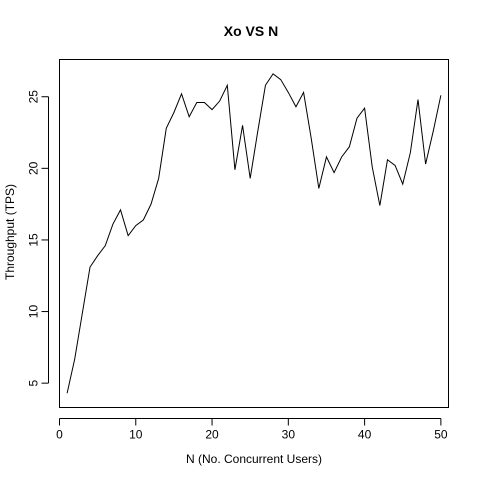  I want to click on y-tick-label: 5, so click(34, 382).